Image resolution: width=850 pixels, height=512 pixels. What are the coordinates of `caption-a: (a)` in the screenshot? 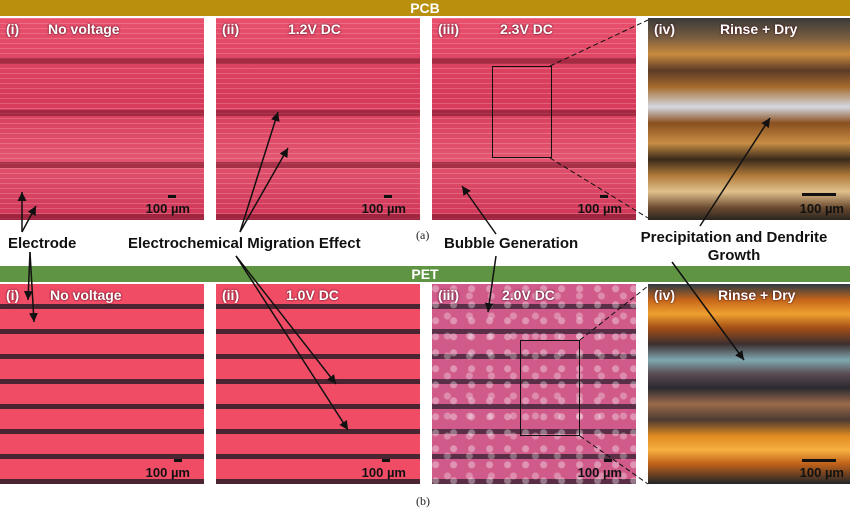 It's located at (423, 235).